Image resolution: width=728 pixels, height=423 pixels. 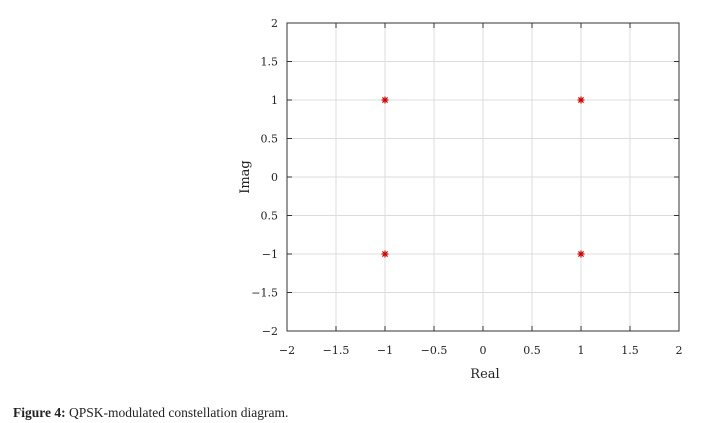 What do you see at coordinates (245, 177) in the screenshot?
I see `y-axis-label: Imag` at bounding box center [245, 177].